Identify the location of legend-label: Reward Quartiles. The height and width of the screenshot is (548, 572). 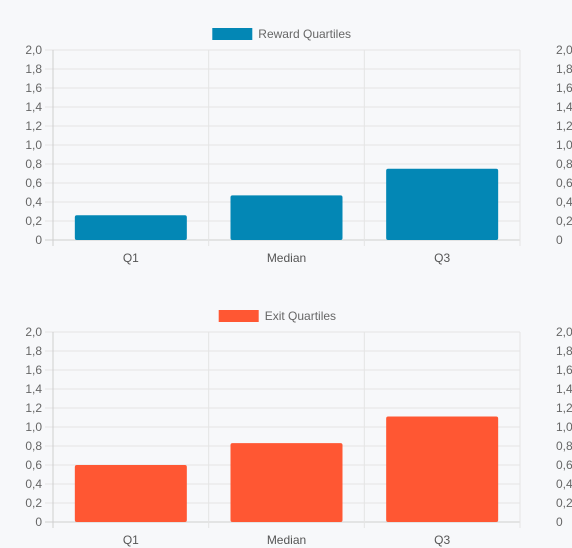
(304, 34).